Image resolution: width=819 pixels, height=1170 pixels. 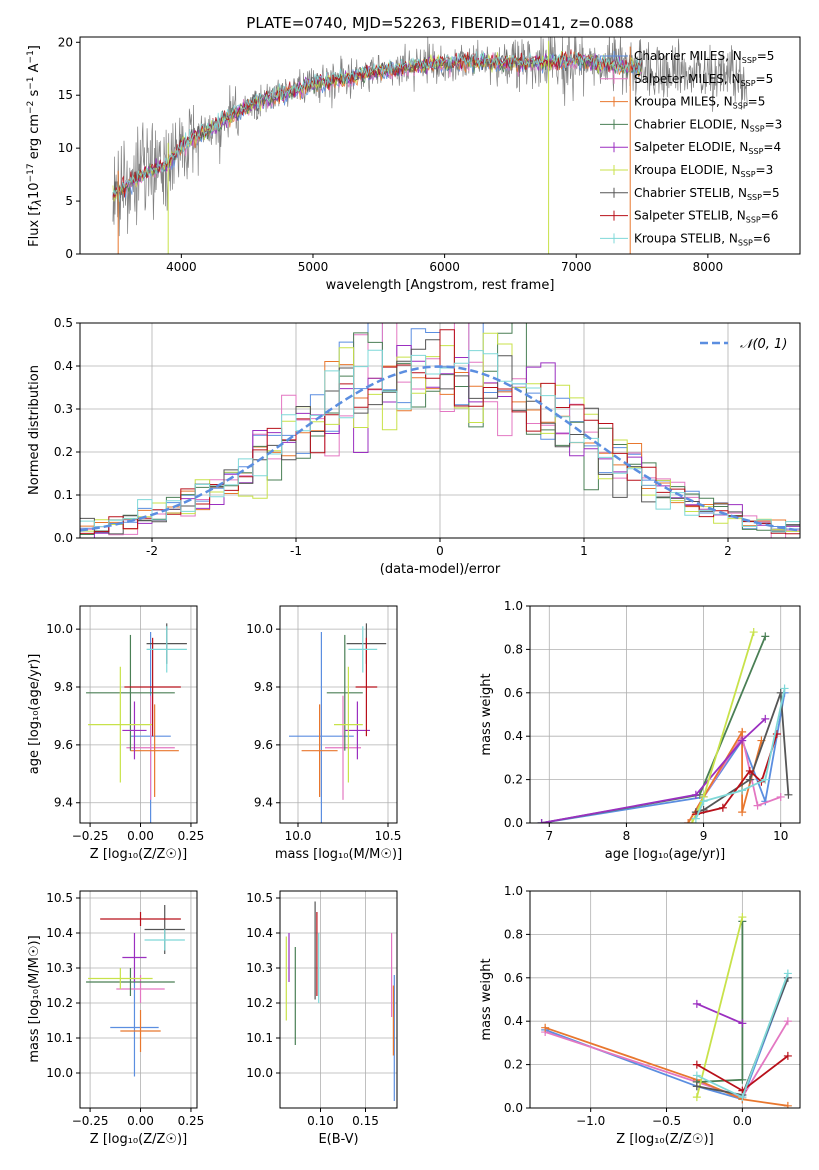 I want to click on legend-label: 𝒩(0, 1), so click(x=763, y=344).